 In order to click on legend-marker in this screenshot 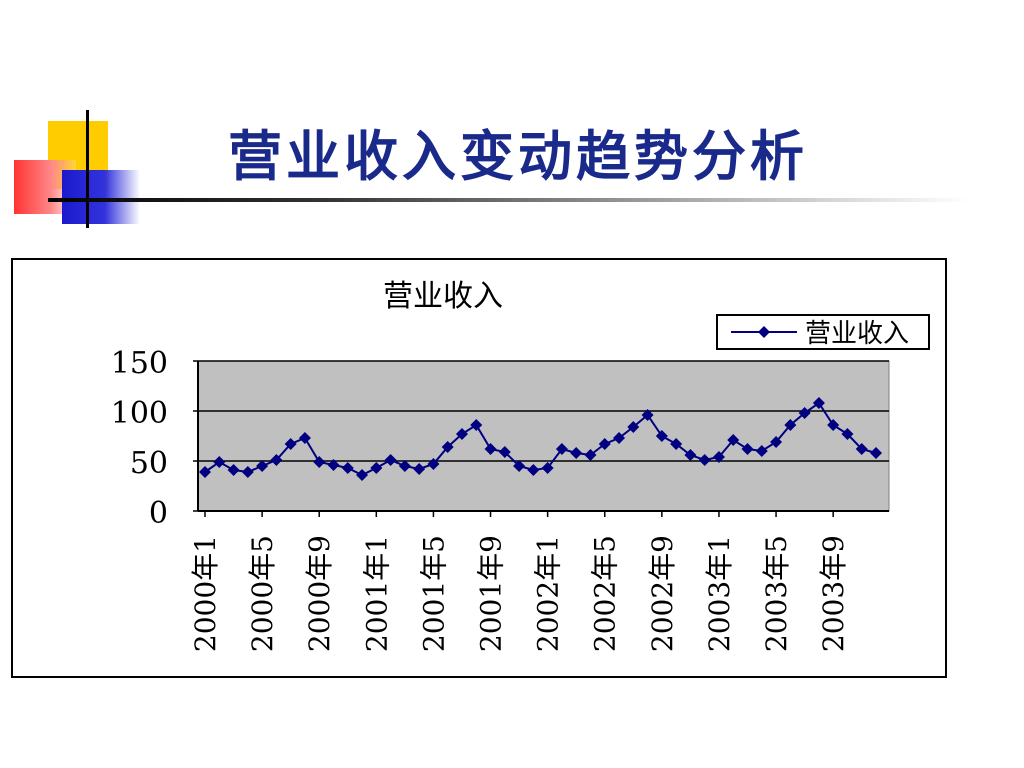, I will do `click(764, 332)`.